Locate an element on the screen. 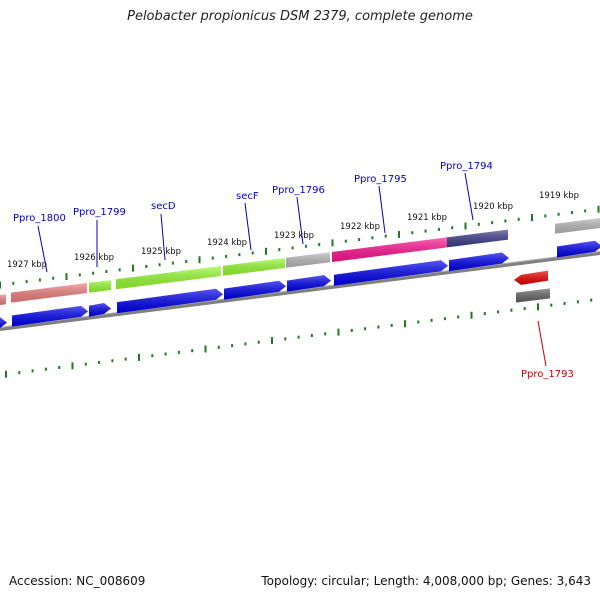 This screenshot has width=600, height=600. feature-bar-ppro-1800-shade is located at coordinates (49, 292).